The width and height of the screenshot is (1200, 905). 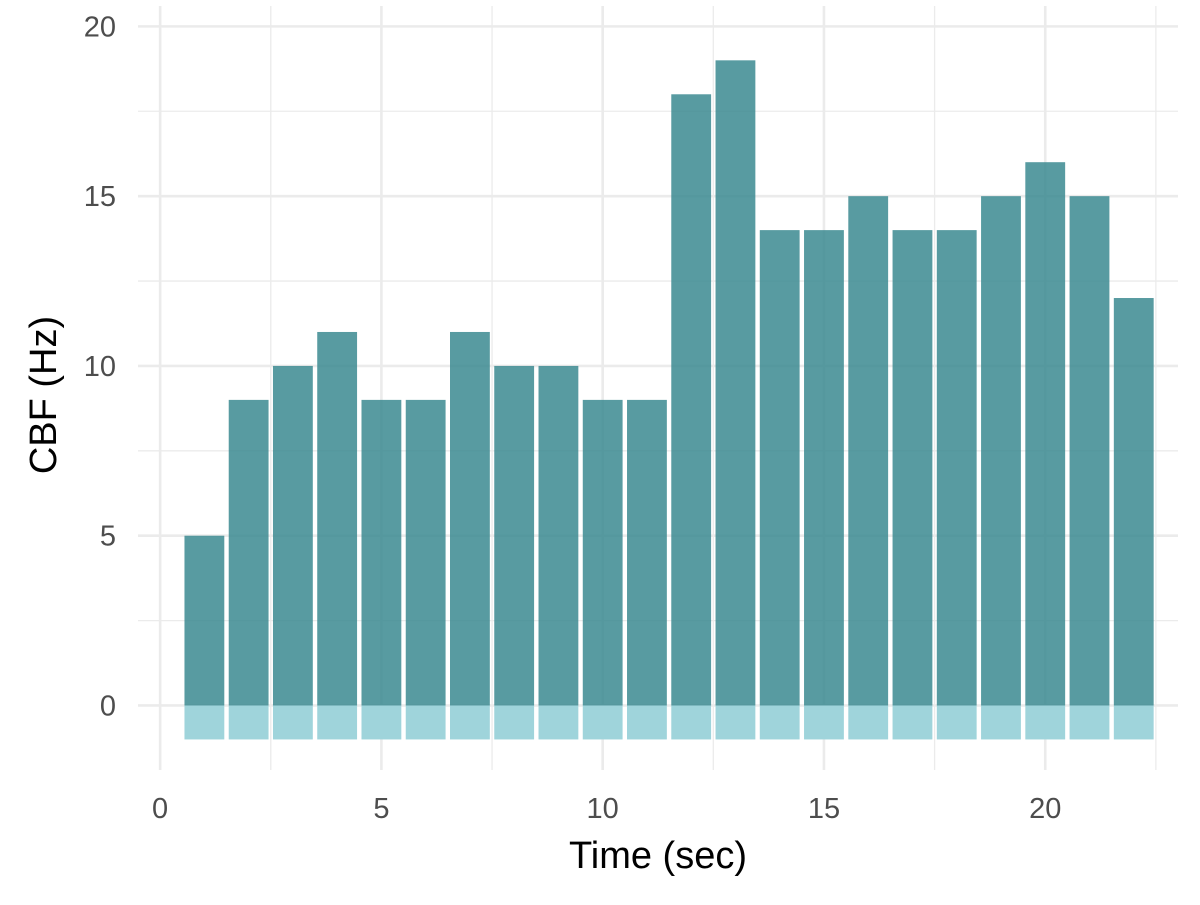 I want to click on y-axis-title: CBF (Hz), so click(x=44, y=395).